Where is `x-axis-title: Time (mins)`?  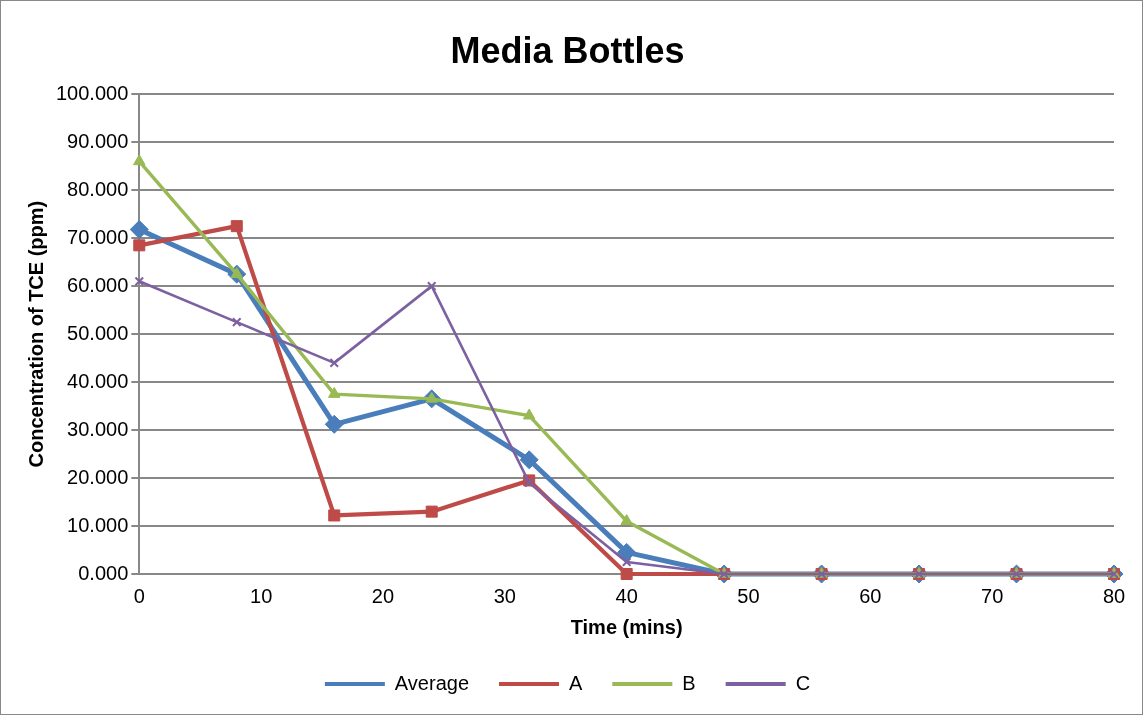
x-axis-title: Time (mins) is located at coordinates (626, 626).